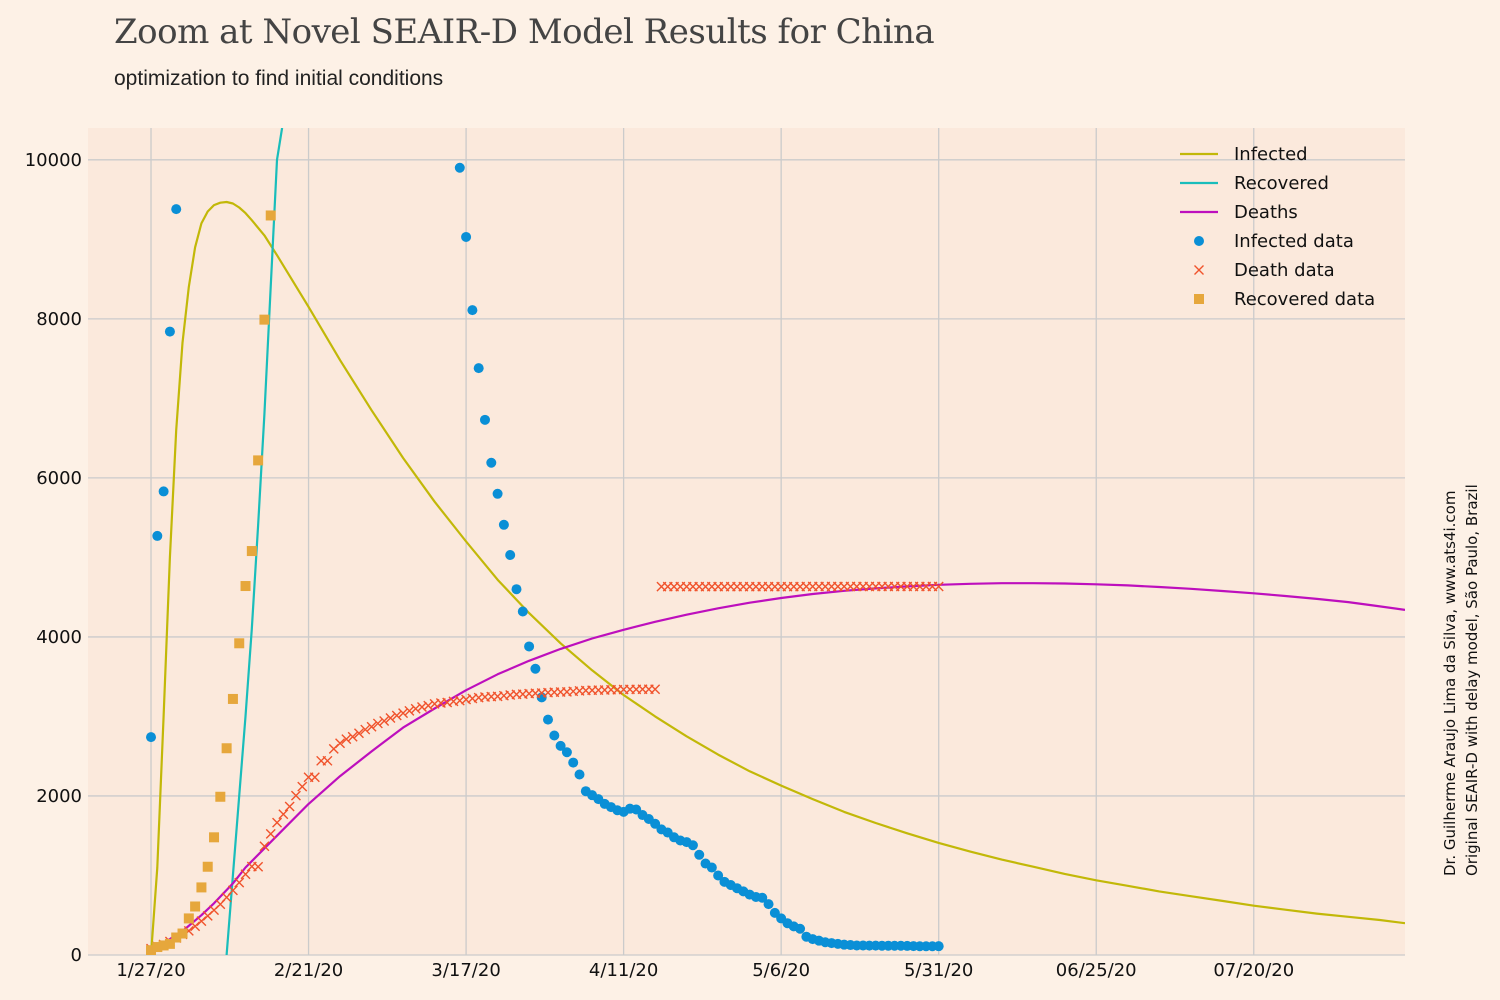  Describe the element at coordinates (781, 970) in the screenshot. I see `x-tick-label: 5/6/20` at that location.